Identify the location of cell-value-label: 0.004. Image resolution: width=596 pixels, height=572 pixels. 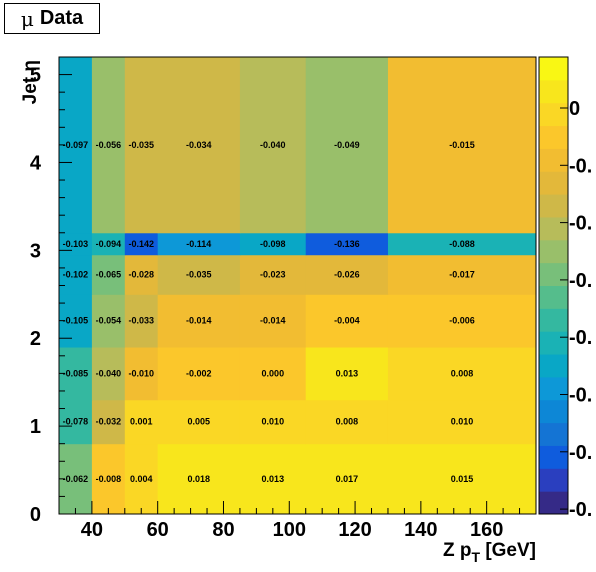
(141, 479).